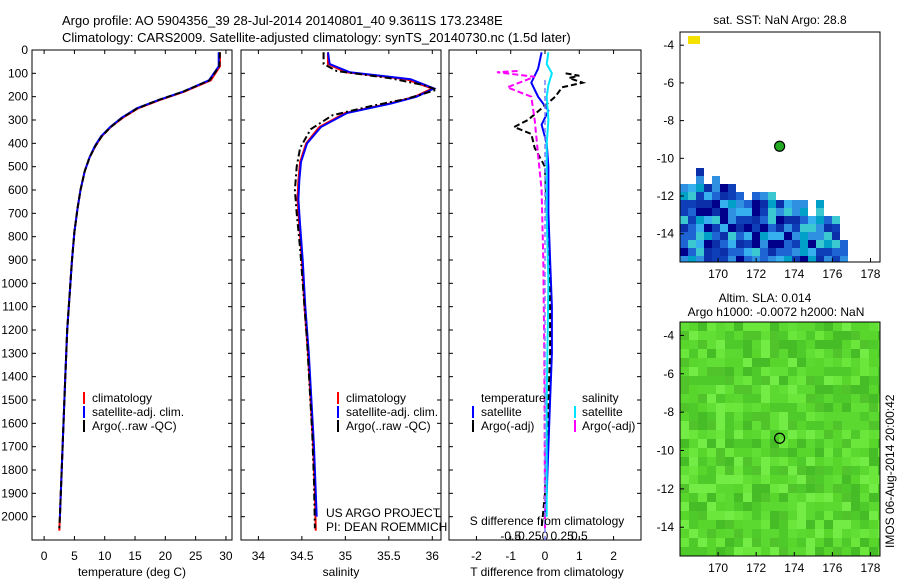 The image size is (900, 580). What do you see at coordinates (832, 568) in the screenshot?
I see `map-x-tick-label: 176` at bounding box center [832, 568].